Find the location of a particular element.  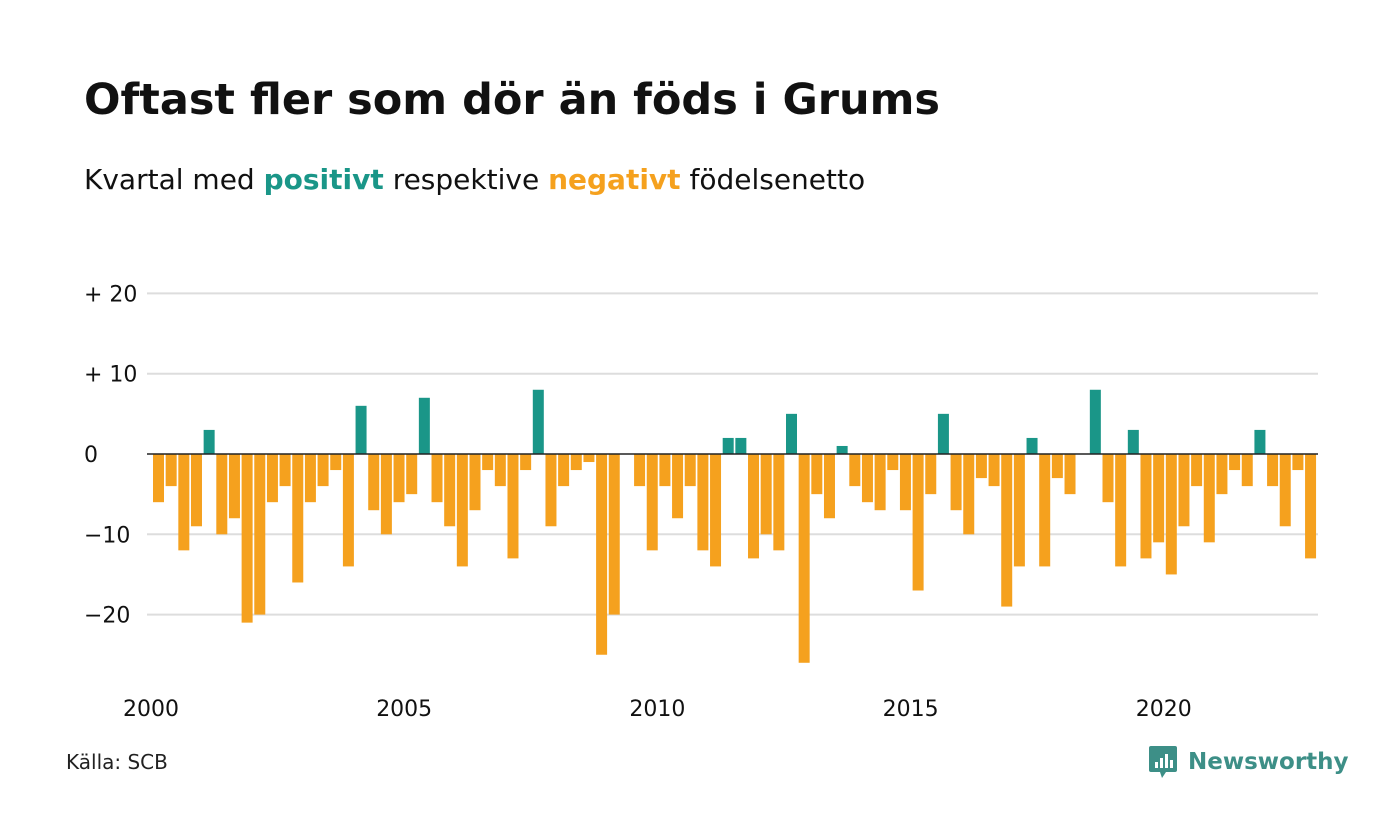

brand-name: Newsworthy is located at coordinates (1268, 762).